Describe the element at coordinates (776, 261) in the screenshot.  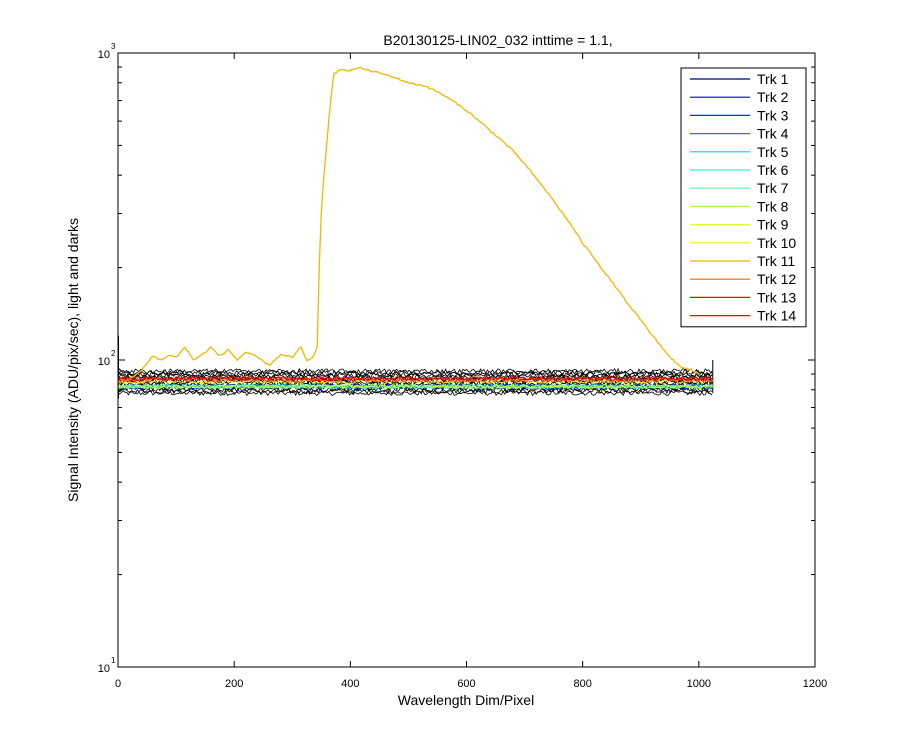
I see `legend-label-trk-11: Trk 11` at that location.